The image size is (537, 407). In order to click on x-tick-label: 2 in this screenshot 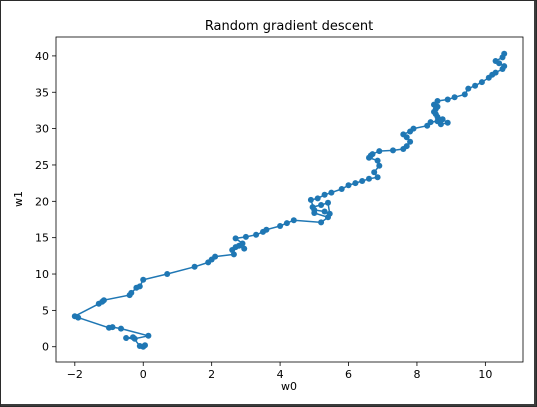, I will do `click(211, 374)`.